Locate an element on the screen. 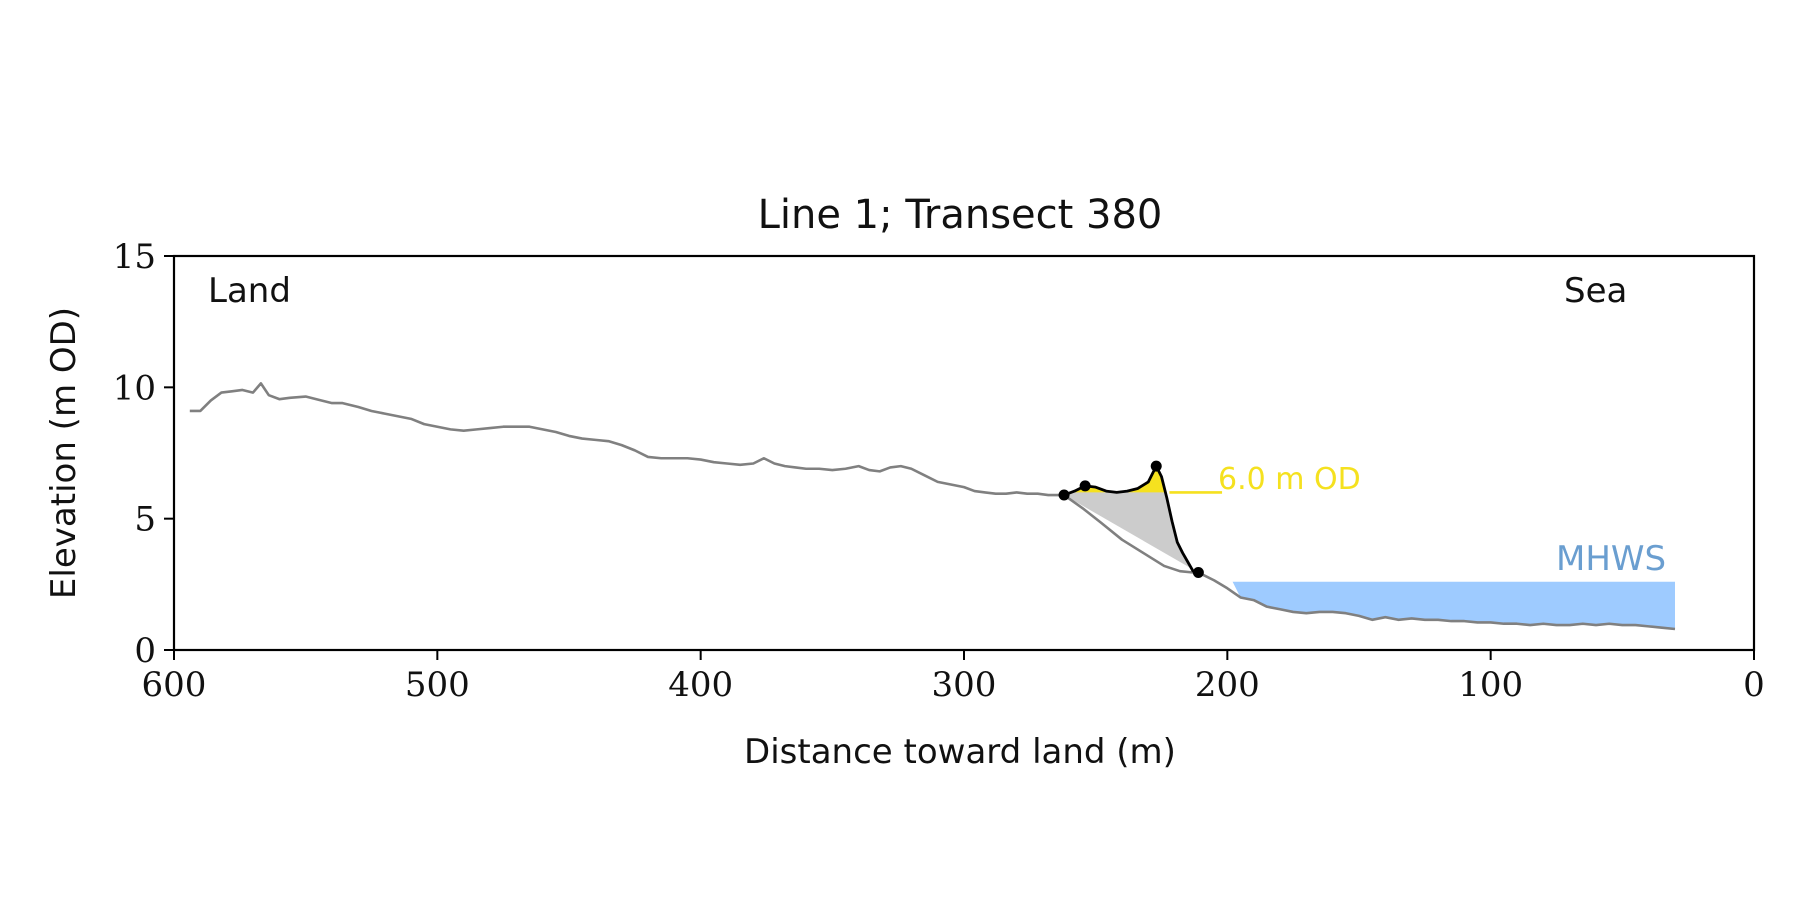  land-label: Land is located at coordinates (249, 291).